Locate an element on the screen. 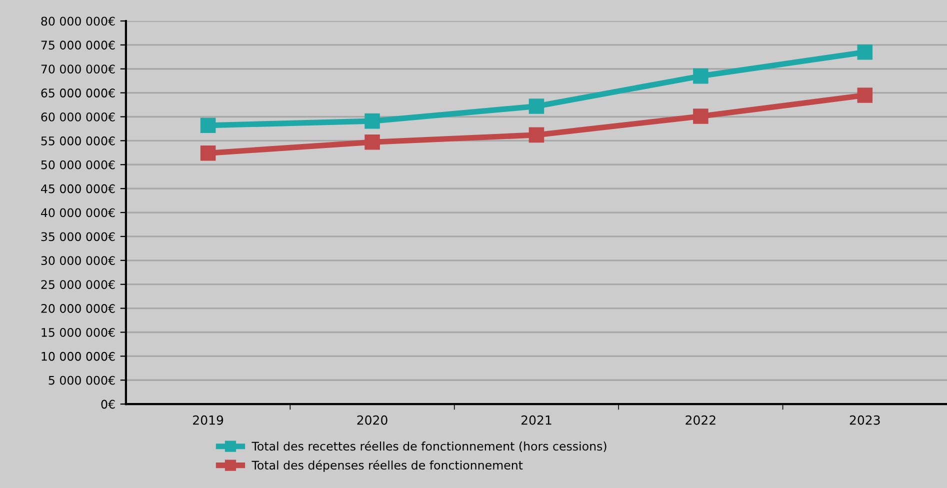 The image size is (947, 488). y-tick-label: 70 000 000€ is located at coordinates (78, 69).